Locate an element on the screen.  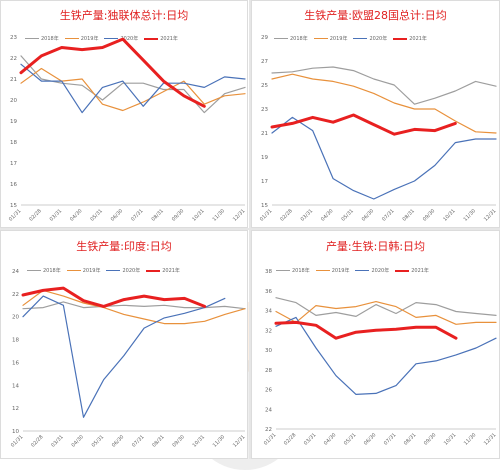
y-tick-label: 10 is located at coordinates (15, 432).